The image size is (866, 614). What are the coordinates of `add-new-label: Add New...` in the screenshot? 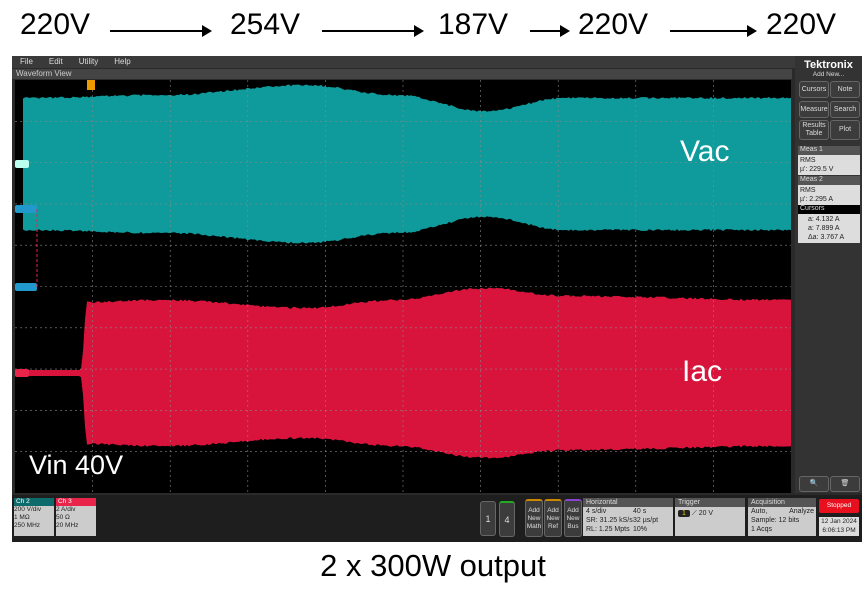 It's located at (828, 74).